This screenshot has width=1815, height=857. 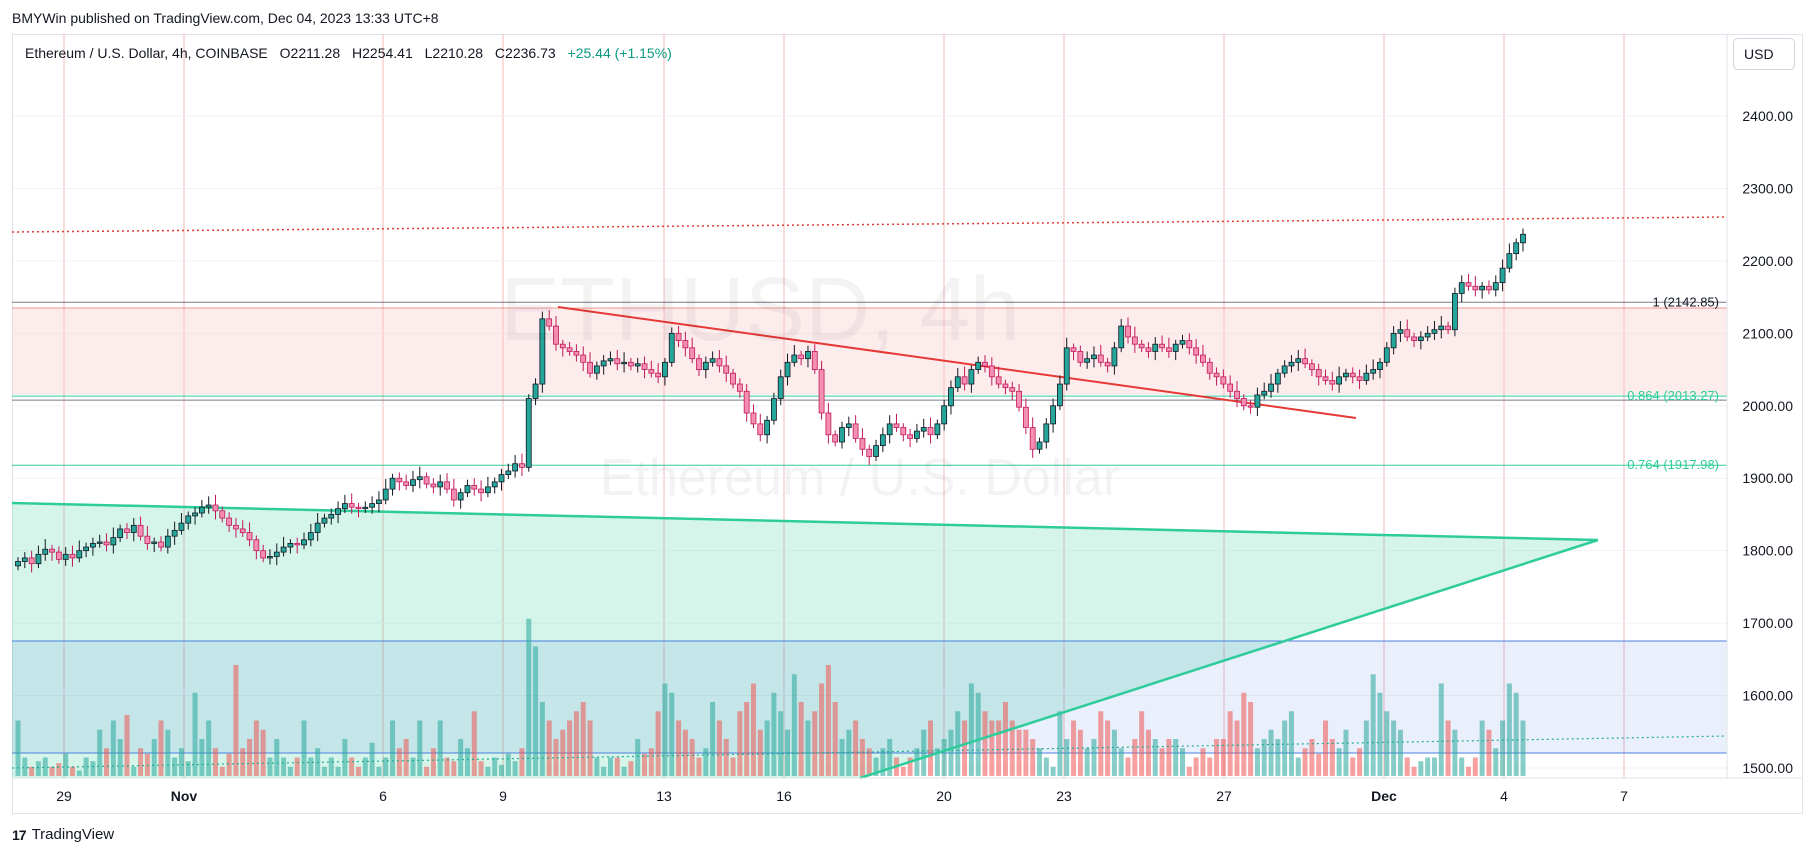 I want to click on x-tick-label: 13, so click(x=664, y=796).